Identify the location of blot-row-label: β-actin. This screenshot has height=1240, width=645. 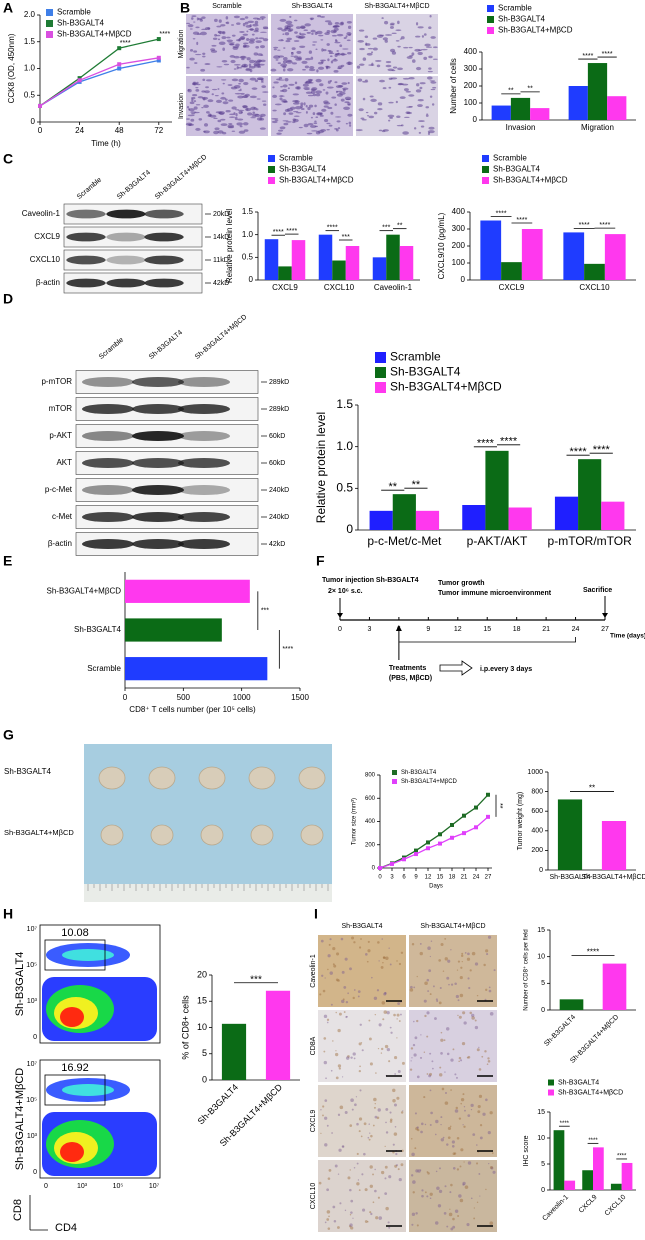
(48, 282).